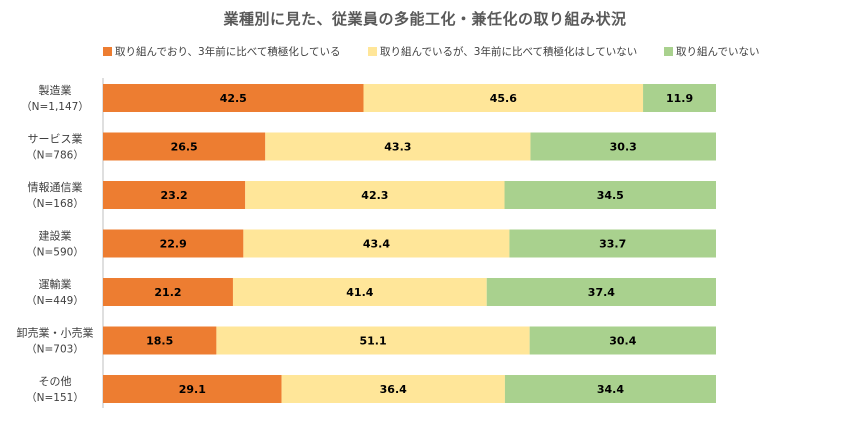 Image resolution: width=850 pixels, height=424 pixels. I want to click on legend-item-series-2: 取り組んでいるが、3年前に比べて積極化はしていない, so click(502, 51).